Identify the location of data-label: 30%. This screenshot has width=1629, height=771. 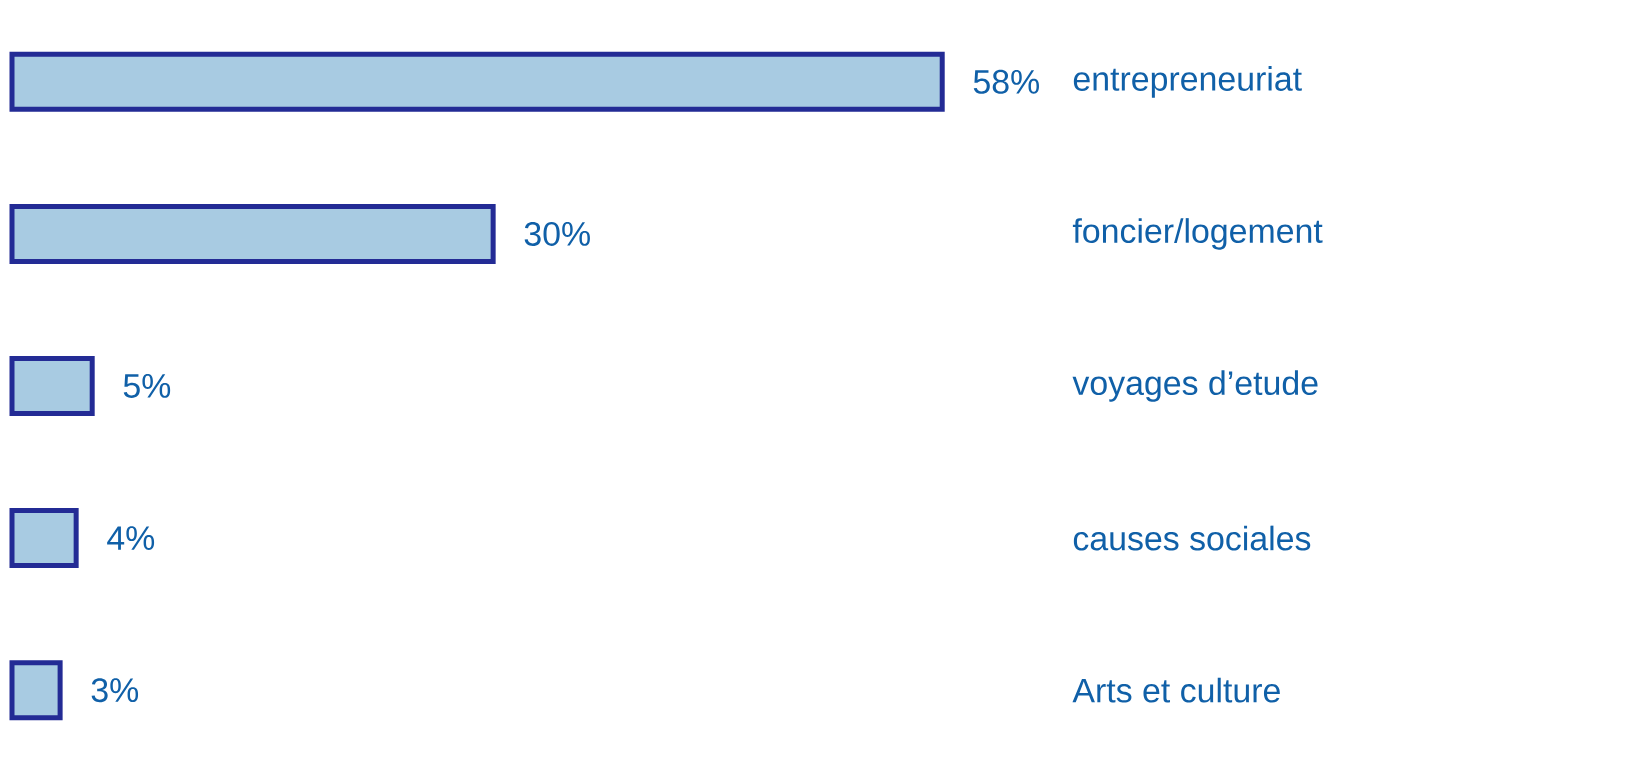
(557, 233).